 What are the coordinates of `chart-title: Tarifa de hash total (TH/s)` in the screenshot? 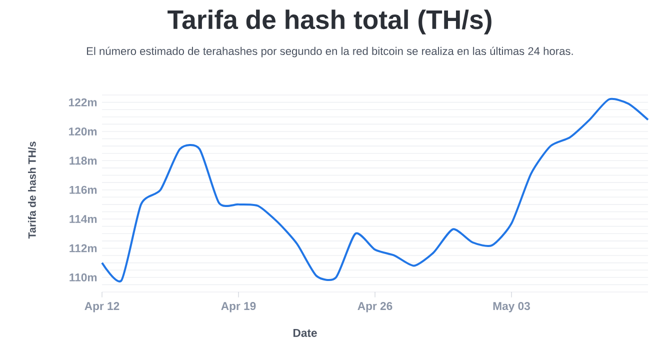 It's located at (330, 21).